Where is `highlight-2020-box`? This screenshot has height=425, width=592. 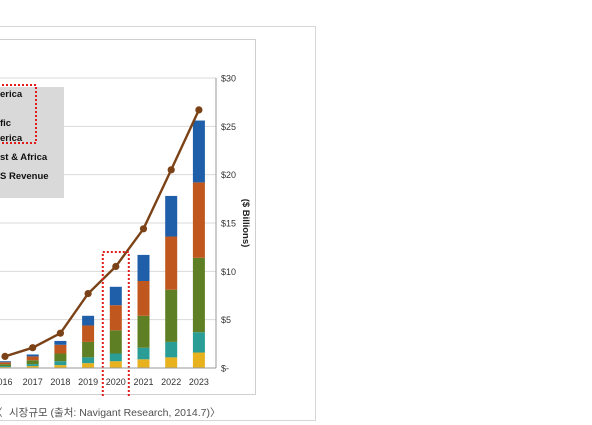 highlight-2020-box is located at coordinates (115, 323).